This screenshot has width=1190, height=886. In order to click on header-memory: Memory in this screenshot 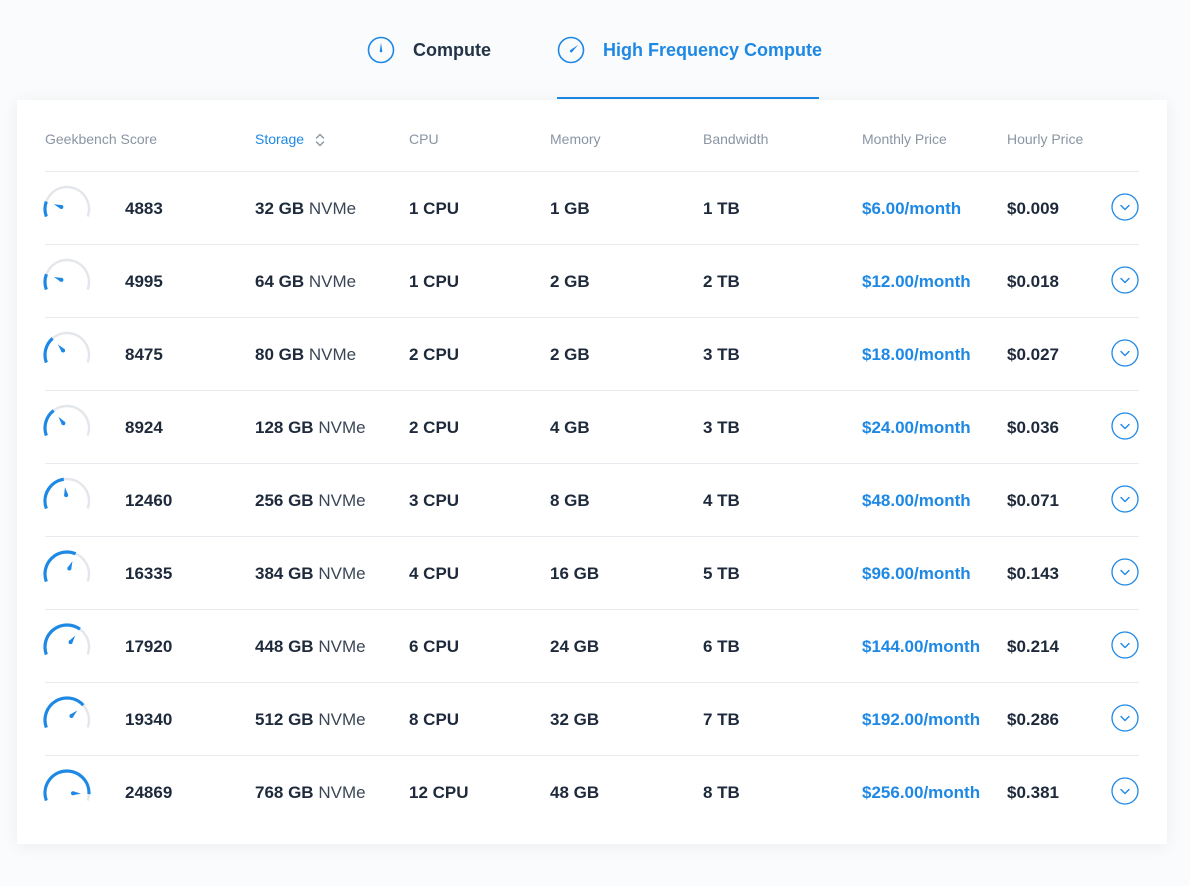, I will do `click(575, 139)`.